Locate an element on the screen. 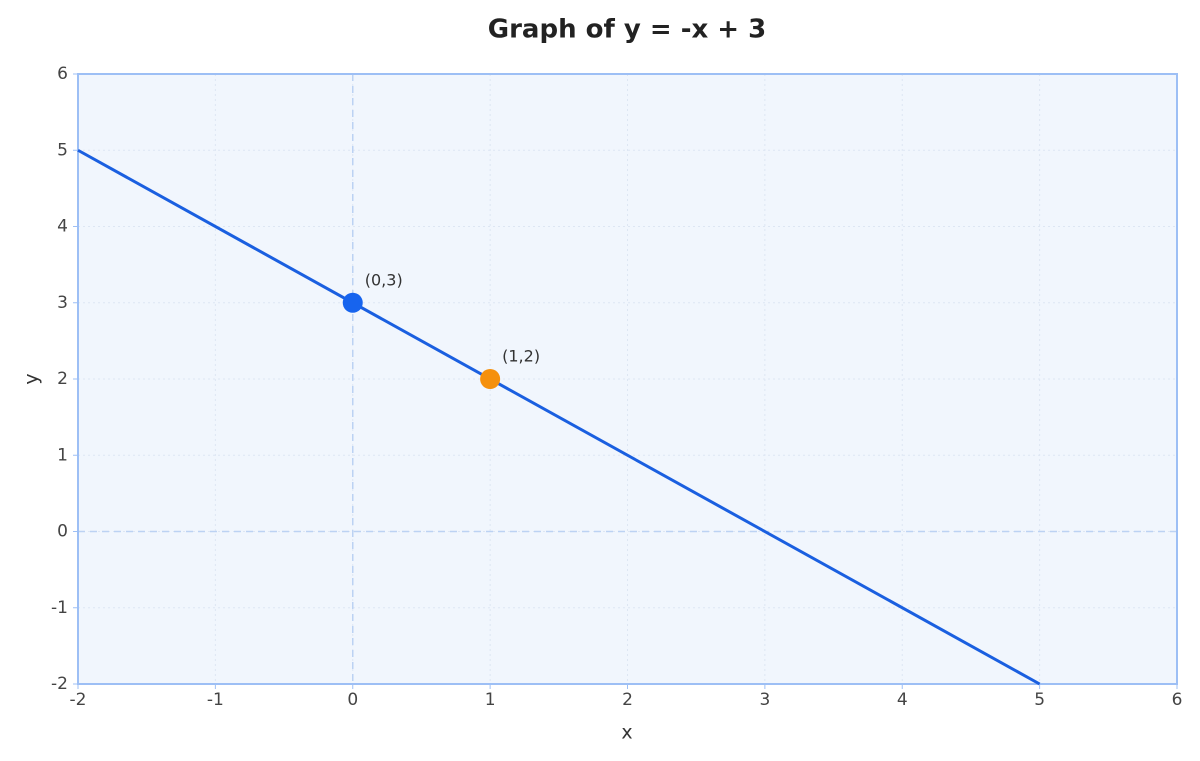 The height and width of the screenshot is (761, 1200). point-label: (0,3) is located at coordinates (384, 279).